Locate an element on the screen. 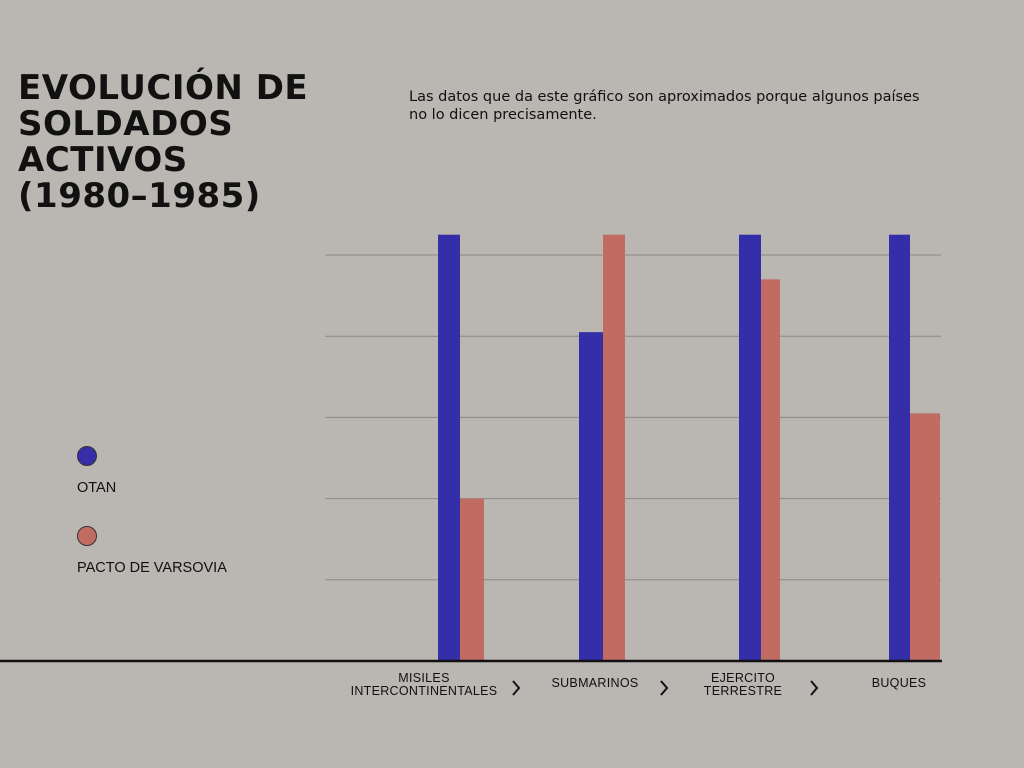 The image size is (1024, 768). category-label-3: BUQUES is located at coordinates (899, 683).